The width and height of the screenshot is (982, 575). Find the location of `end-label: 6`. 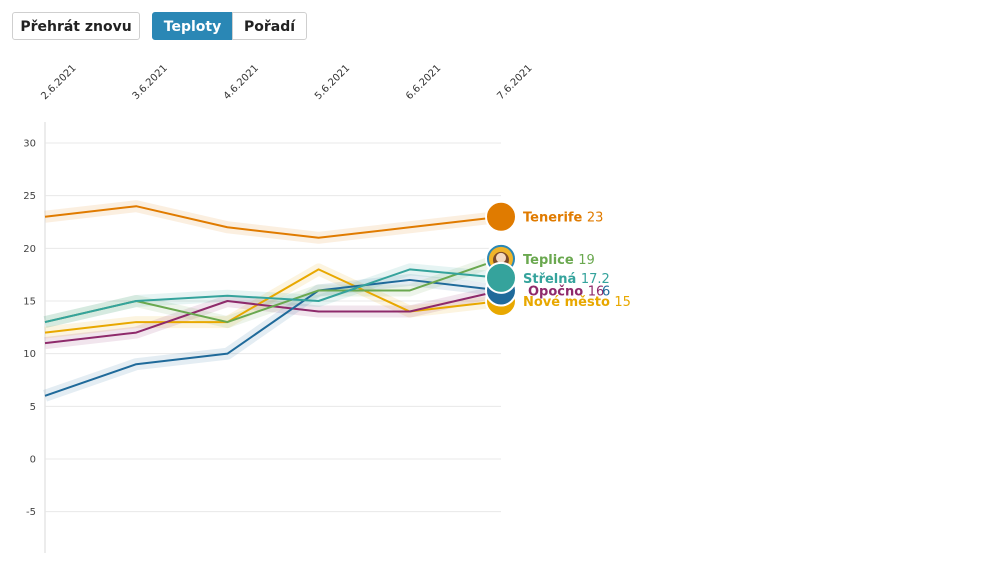

end-label: 6 is located at coordinates (606, 291).